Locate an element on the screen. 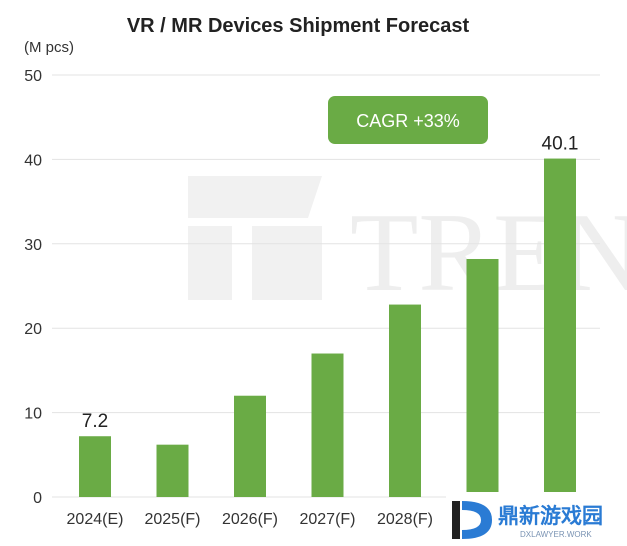 The height and width of the screenshot is (546, 627). bar-2030(F) is located at coordinates (560, 327).